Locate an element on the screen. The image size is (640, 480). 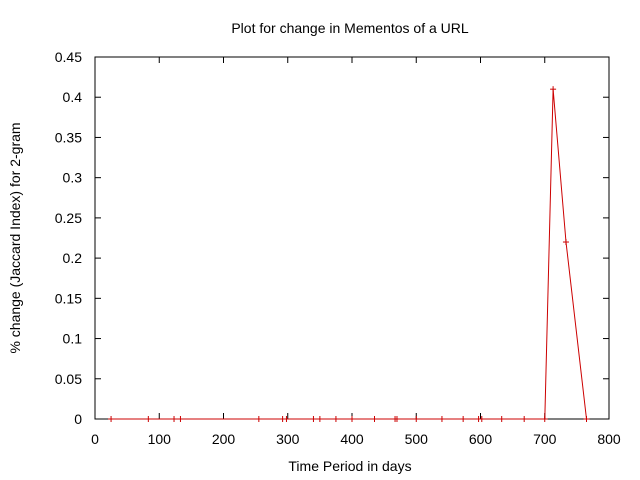
x-tick-label: 400 is located at coordinates (352, 439).